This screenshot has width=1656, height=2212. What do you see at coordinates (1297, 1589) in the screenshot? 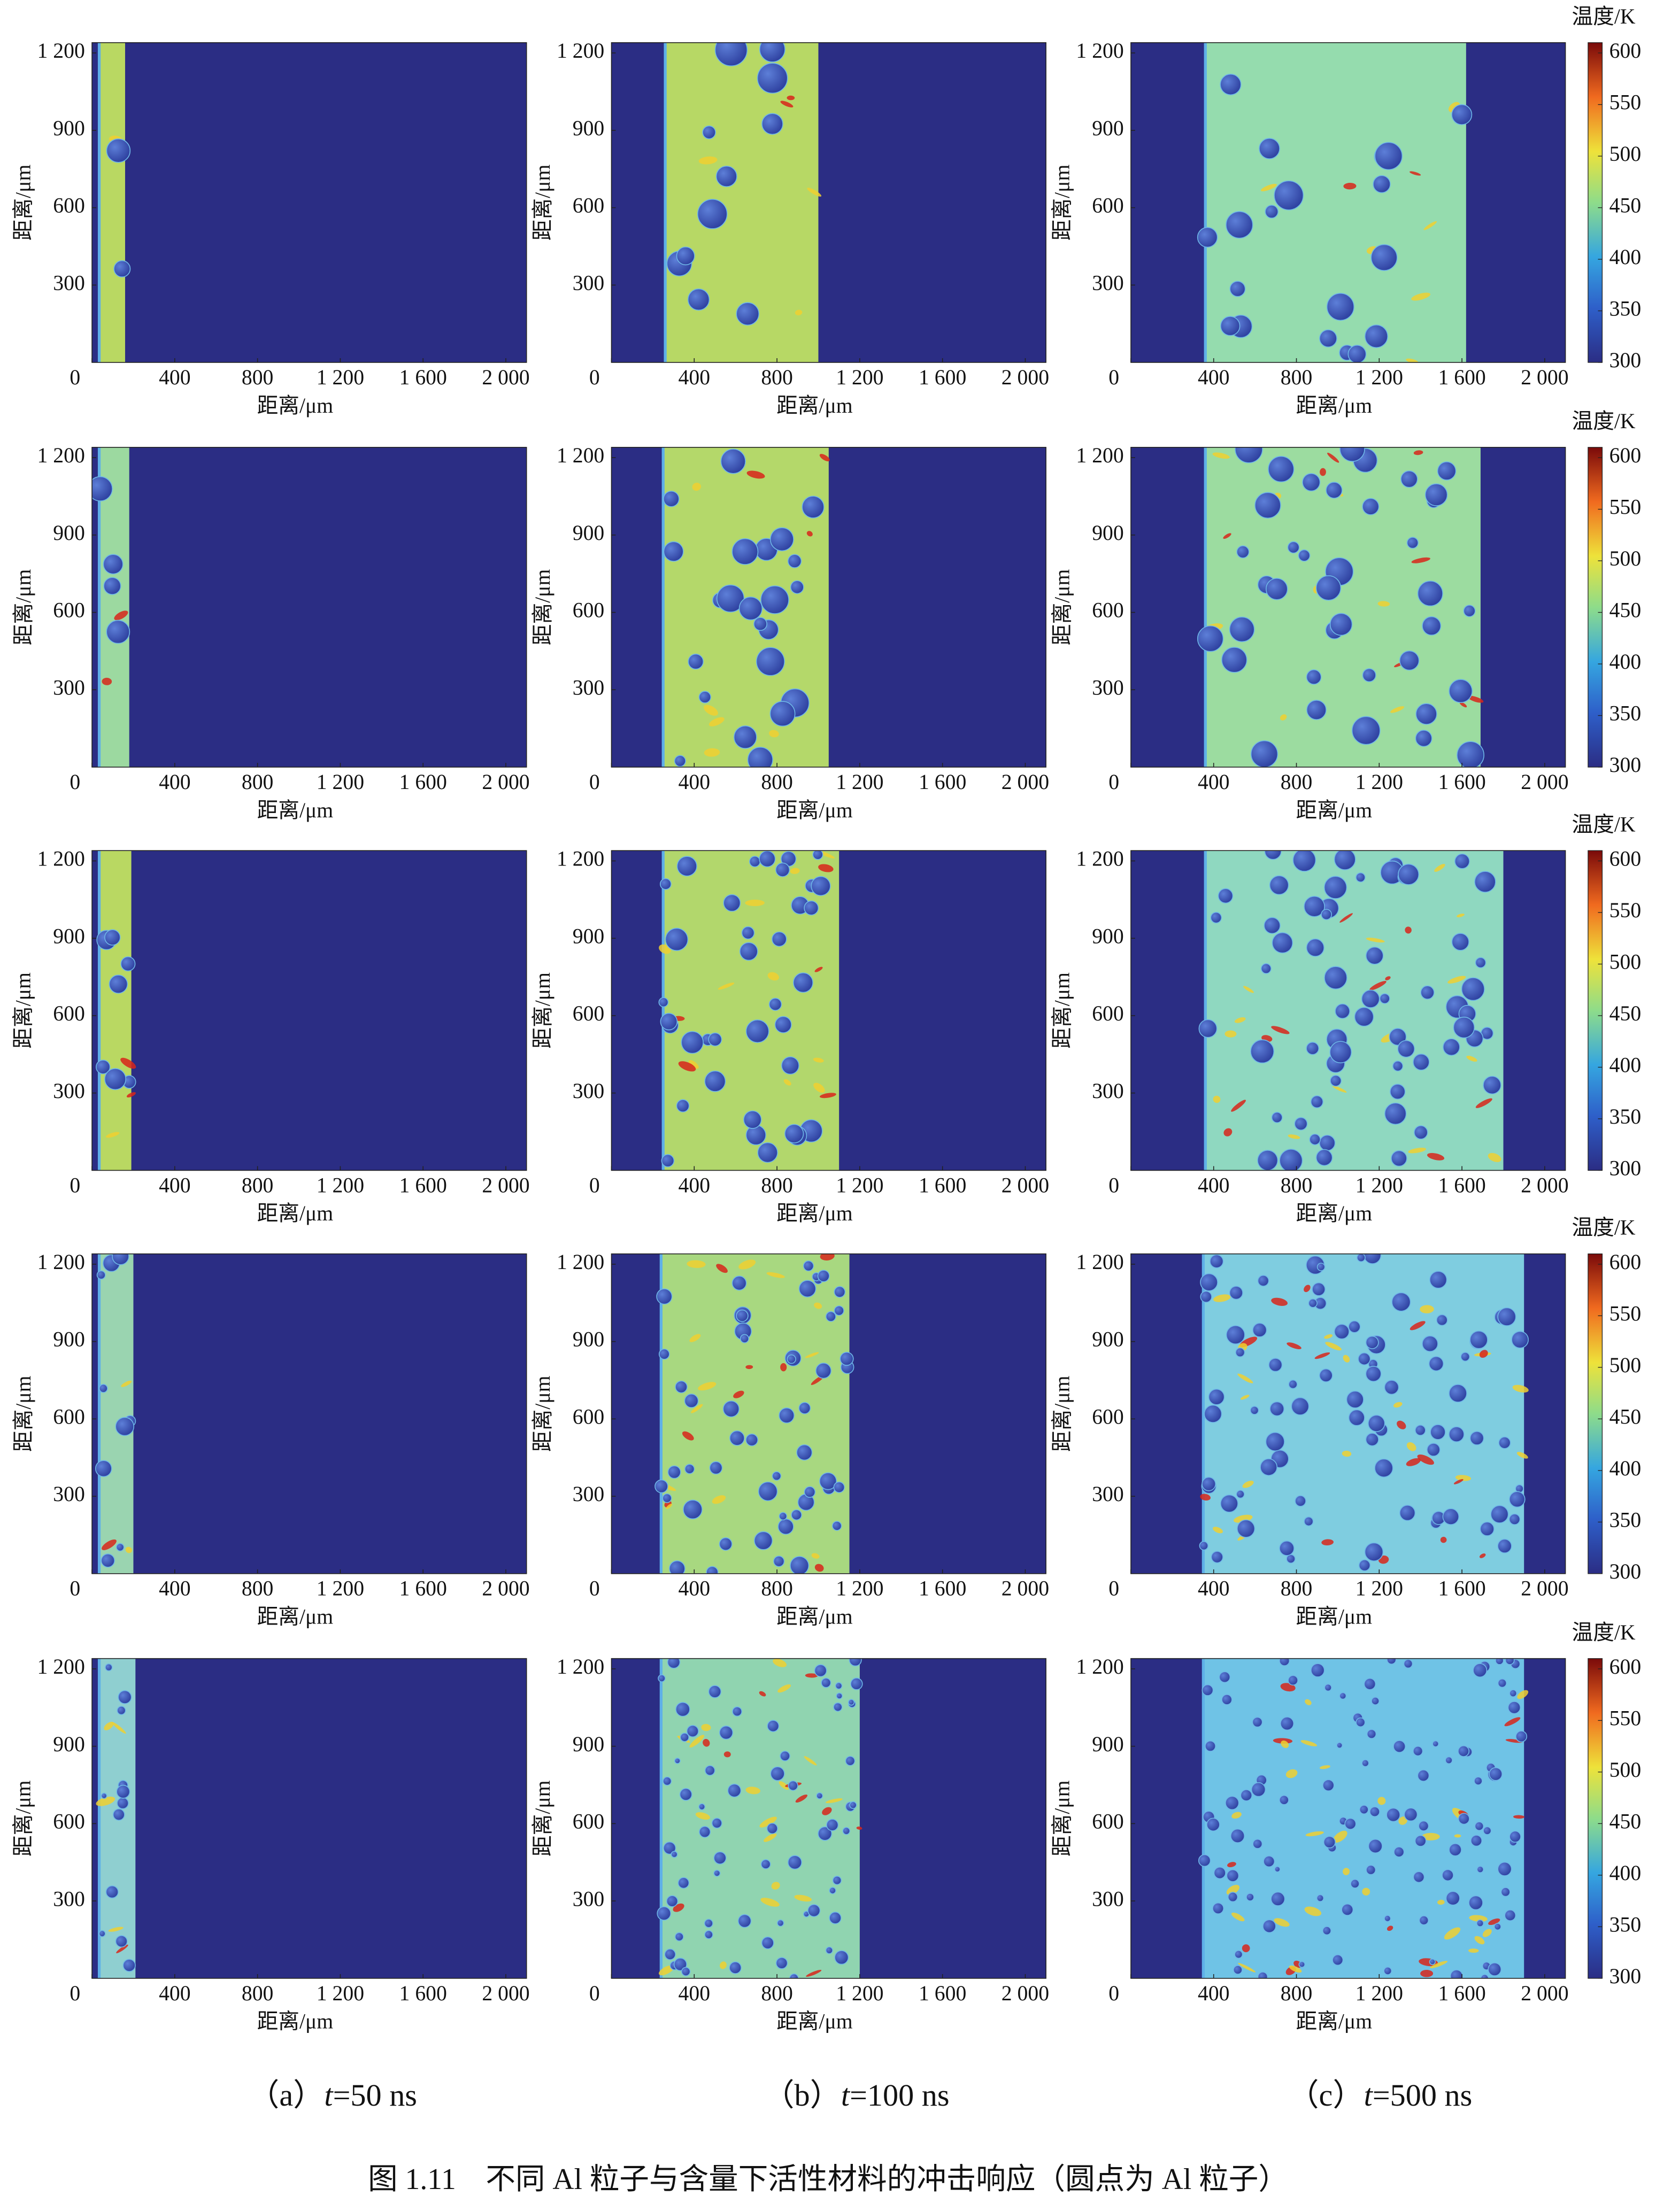
I see `x-tick-label: 800` at bounding box center [1297, 1589].